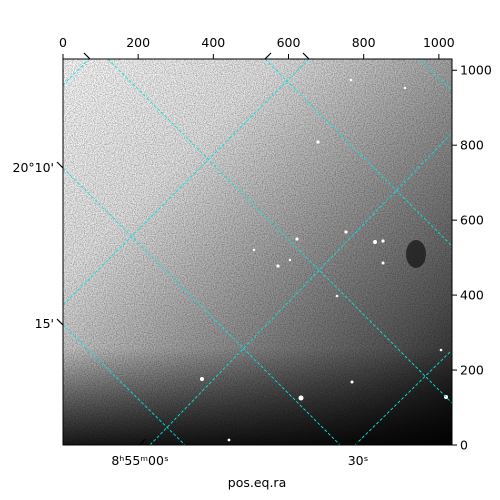  What do you see at coordinates (34, 167) in the screenshot?
I see `dec-tick-label: 20°10'` at bounding box center [34, 167].